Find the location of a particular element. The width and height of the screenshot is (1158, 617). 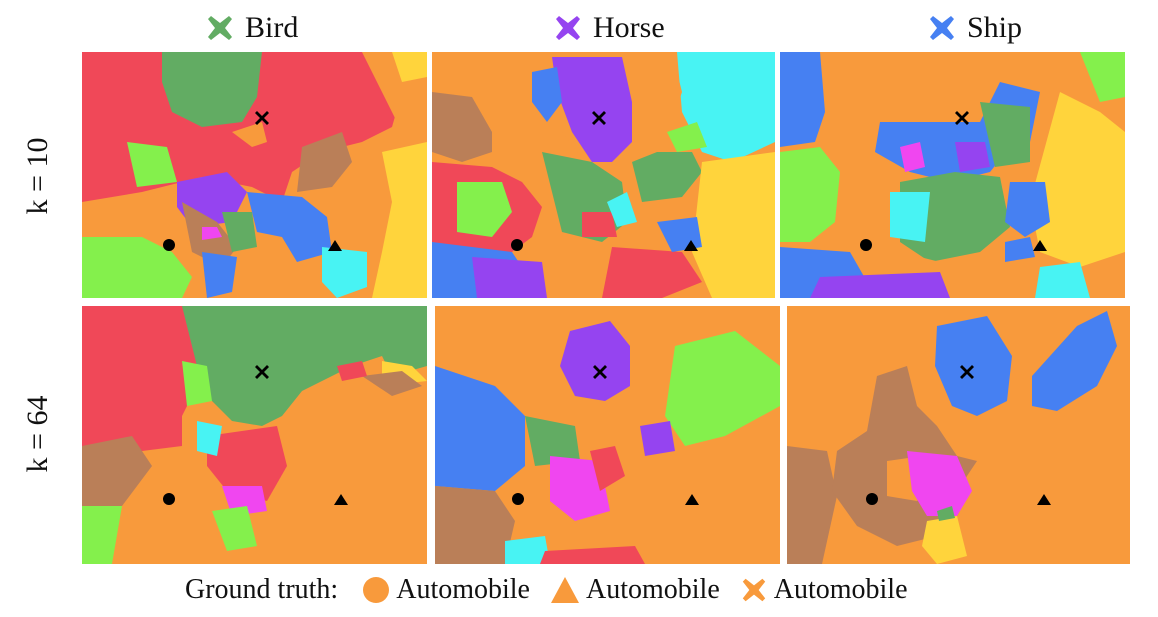

panel-k10-horse is located at coordinates (603, 175).